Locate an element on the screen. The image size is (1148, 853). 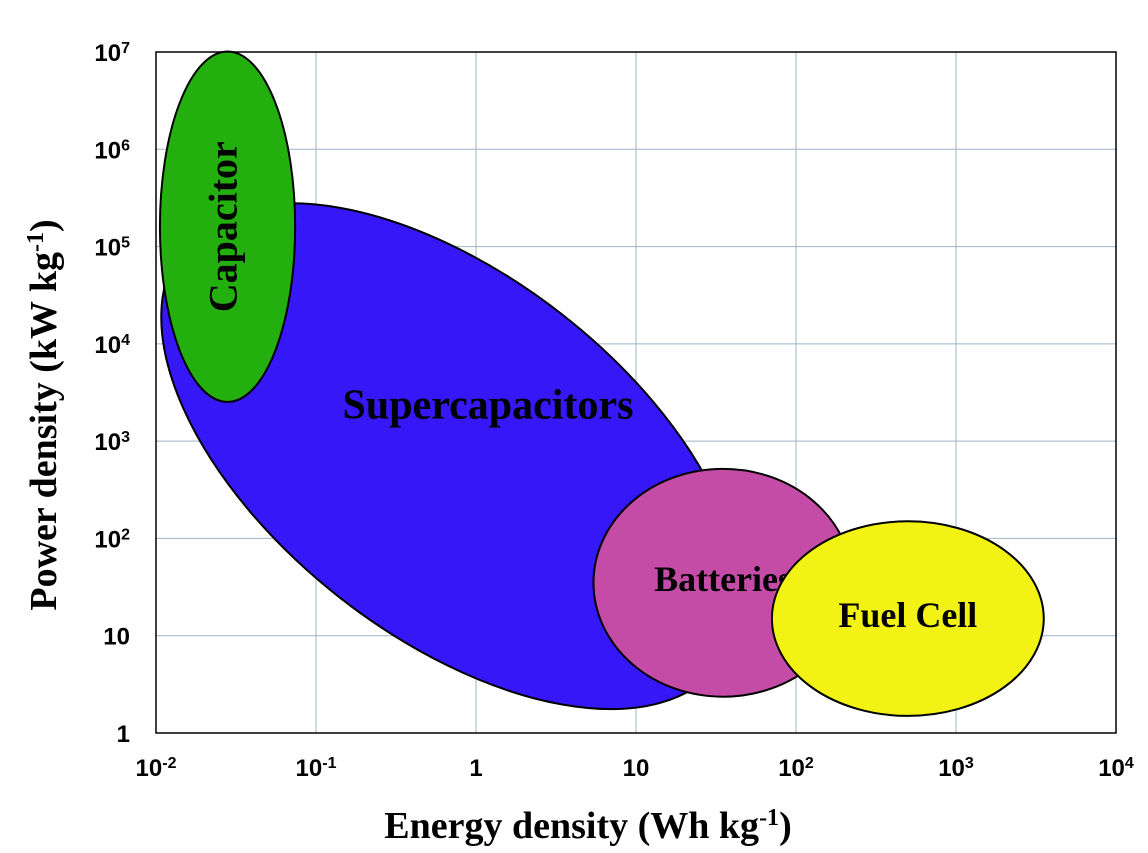
region-supercapacitors-label: Supercapacitors is located at coordinates (488, 405).